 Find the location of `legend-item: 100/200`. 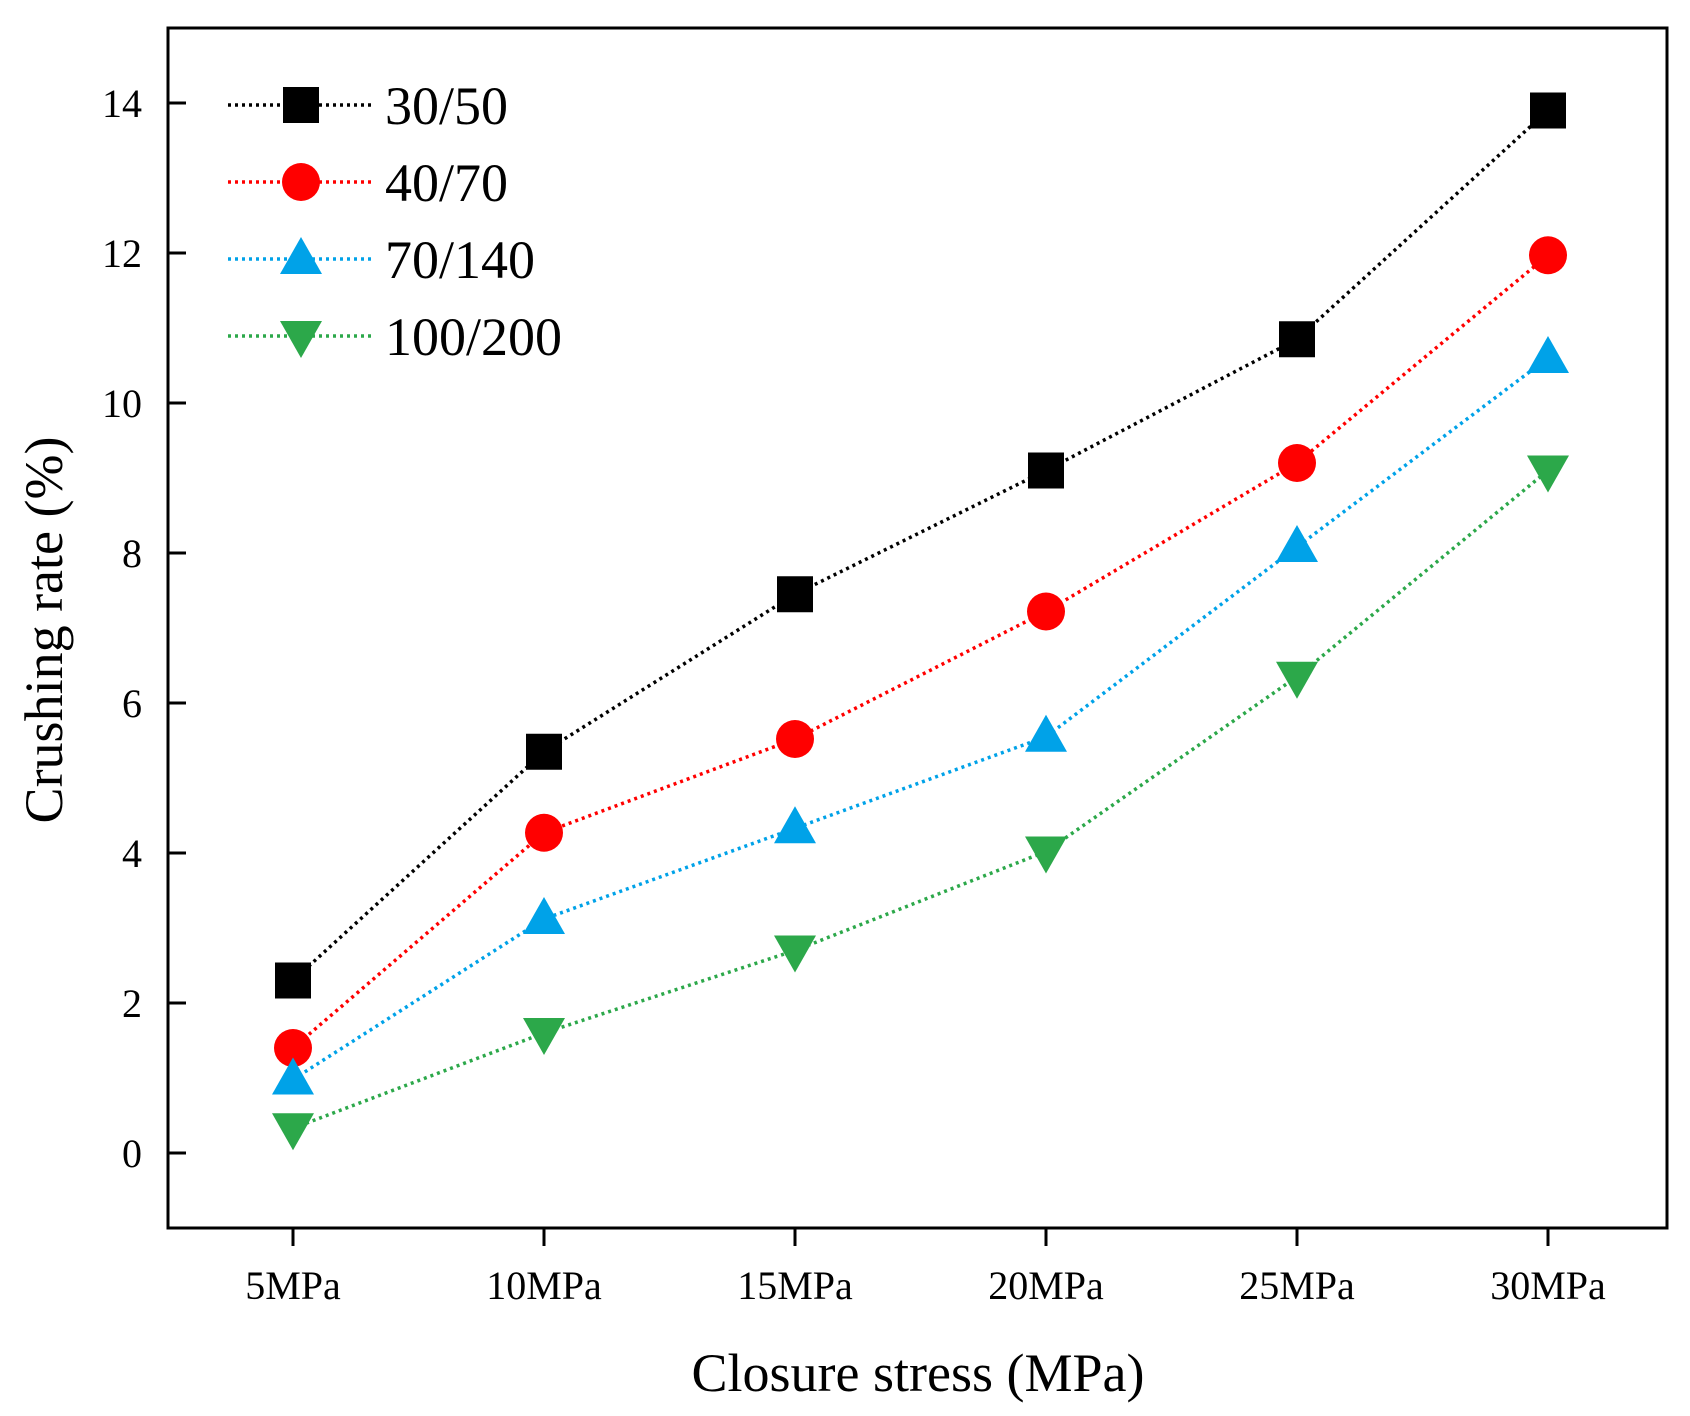

legend-item: 100/200 is located at coordinates (395, 337).